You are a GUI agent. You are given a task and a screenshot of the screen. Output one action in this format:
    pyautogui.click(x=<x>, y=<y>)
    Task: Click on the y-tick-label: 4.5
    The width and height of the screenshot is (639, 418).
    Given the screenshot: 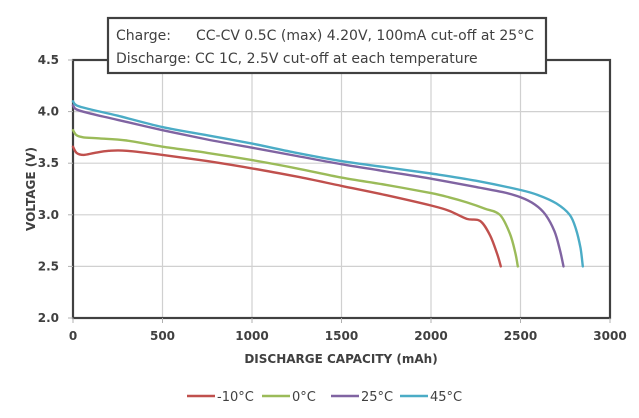 What is the action you would take?
    pyautogui.click(x=48, y=60)
    